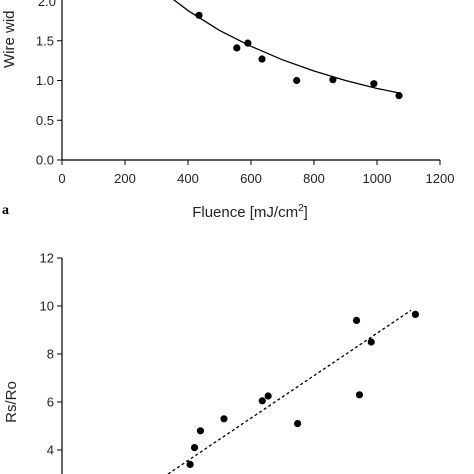 This screenshot has width=474, height=474. Describe the element at coordinates (188, 178) in the screenshot. I see `x-tick-label: 400` at that location.